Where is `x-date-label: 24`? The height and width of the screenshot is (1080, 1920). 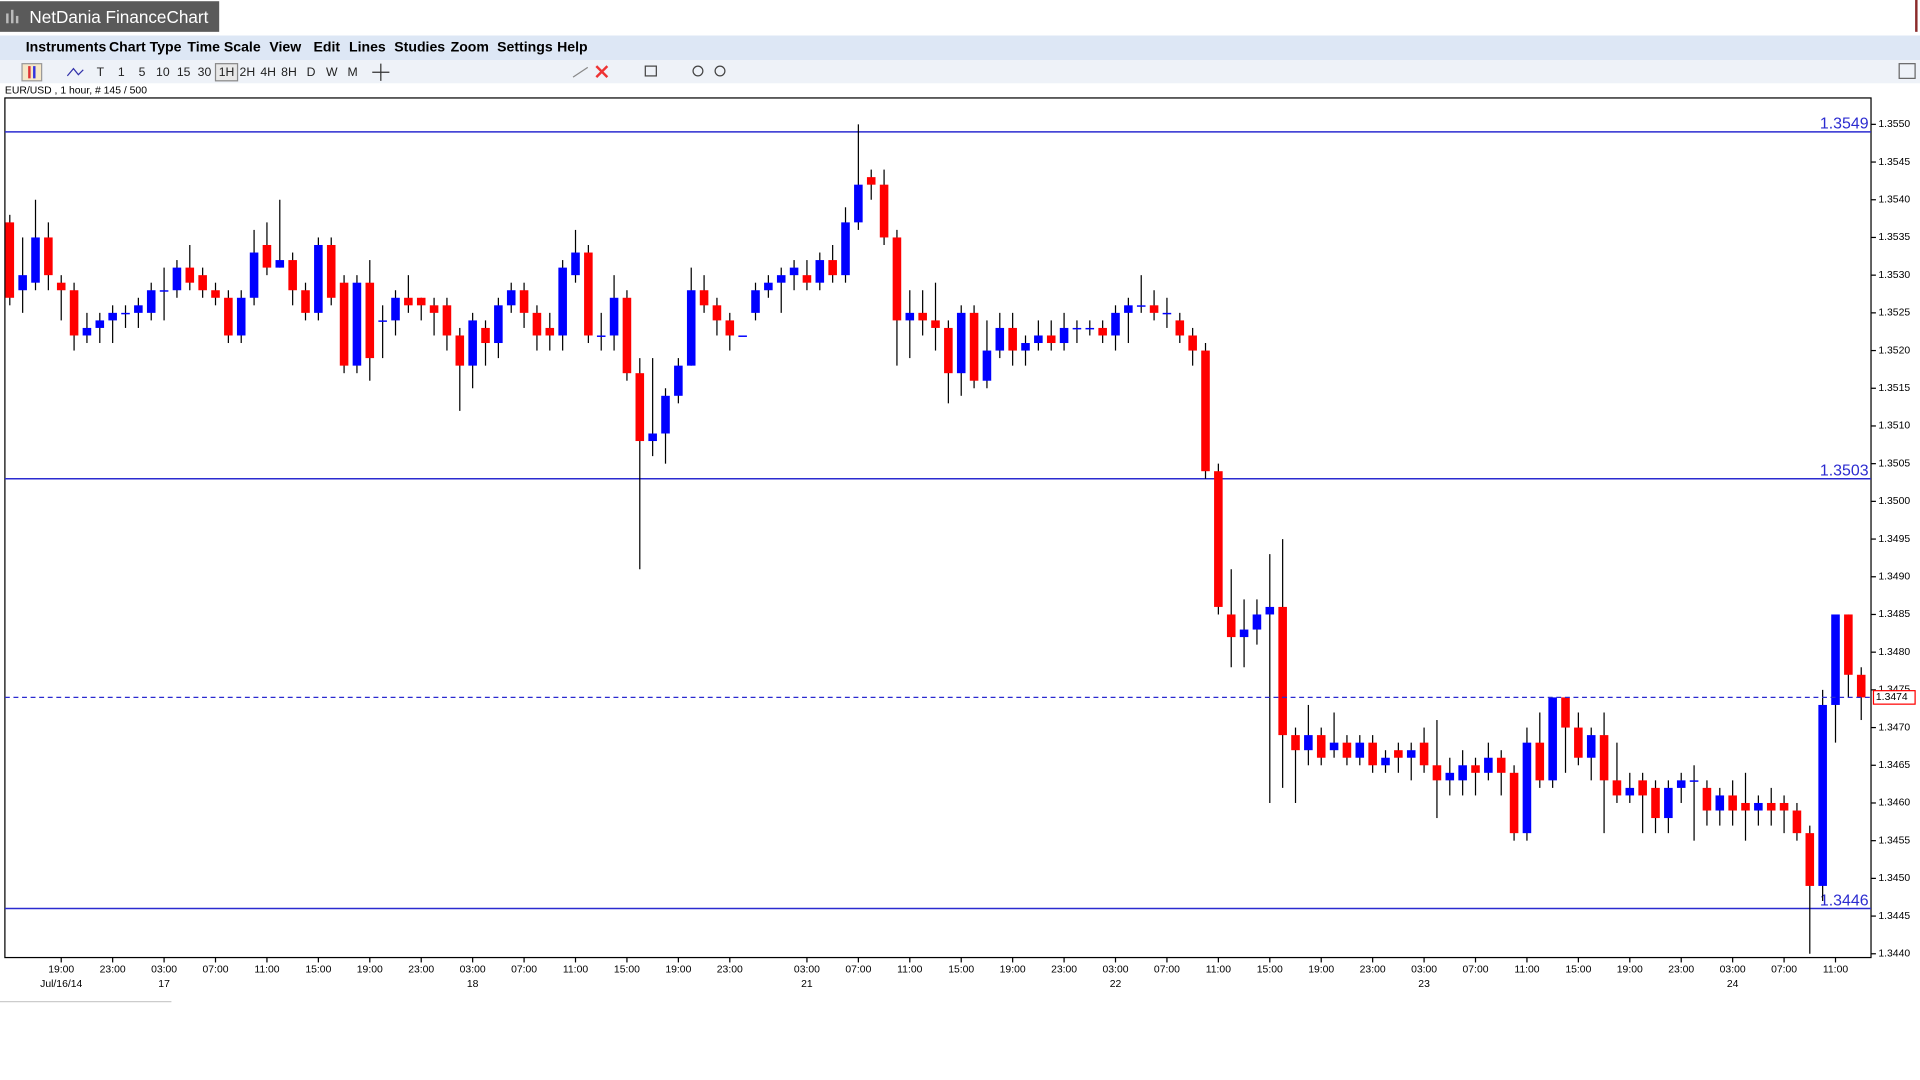
x-date-label: 24 is located at coordinates (1733, 984).